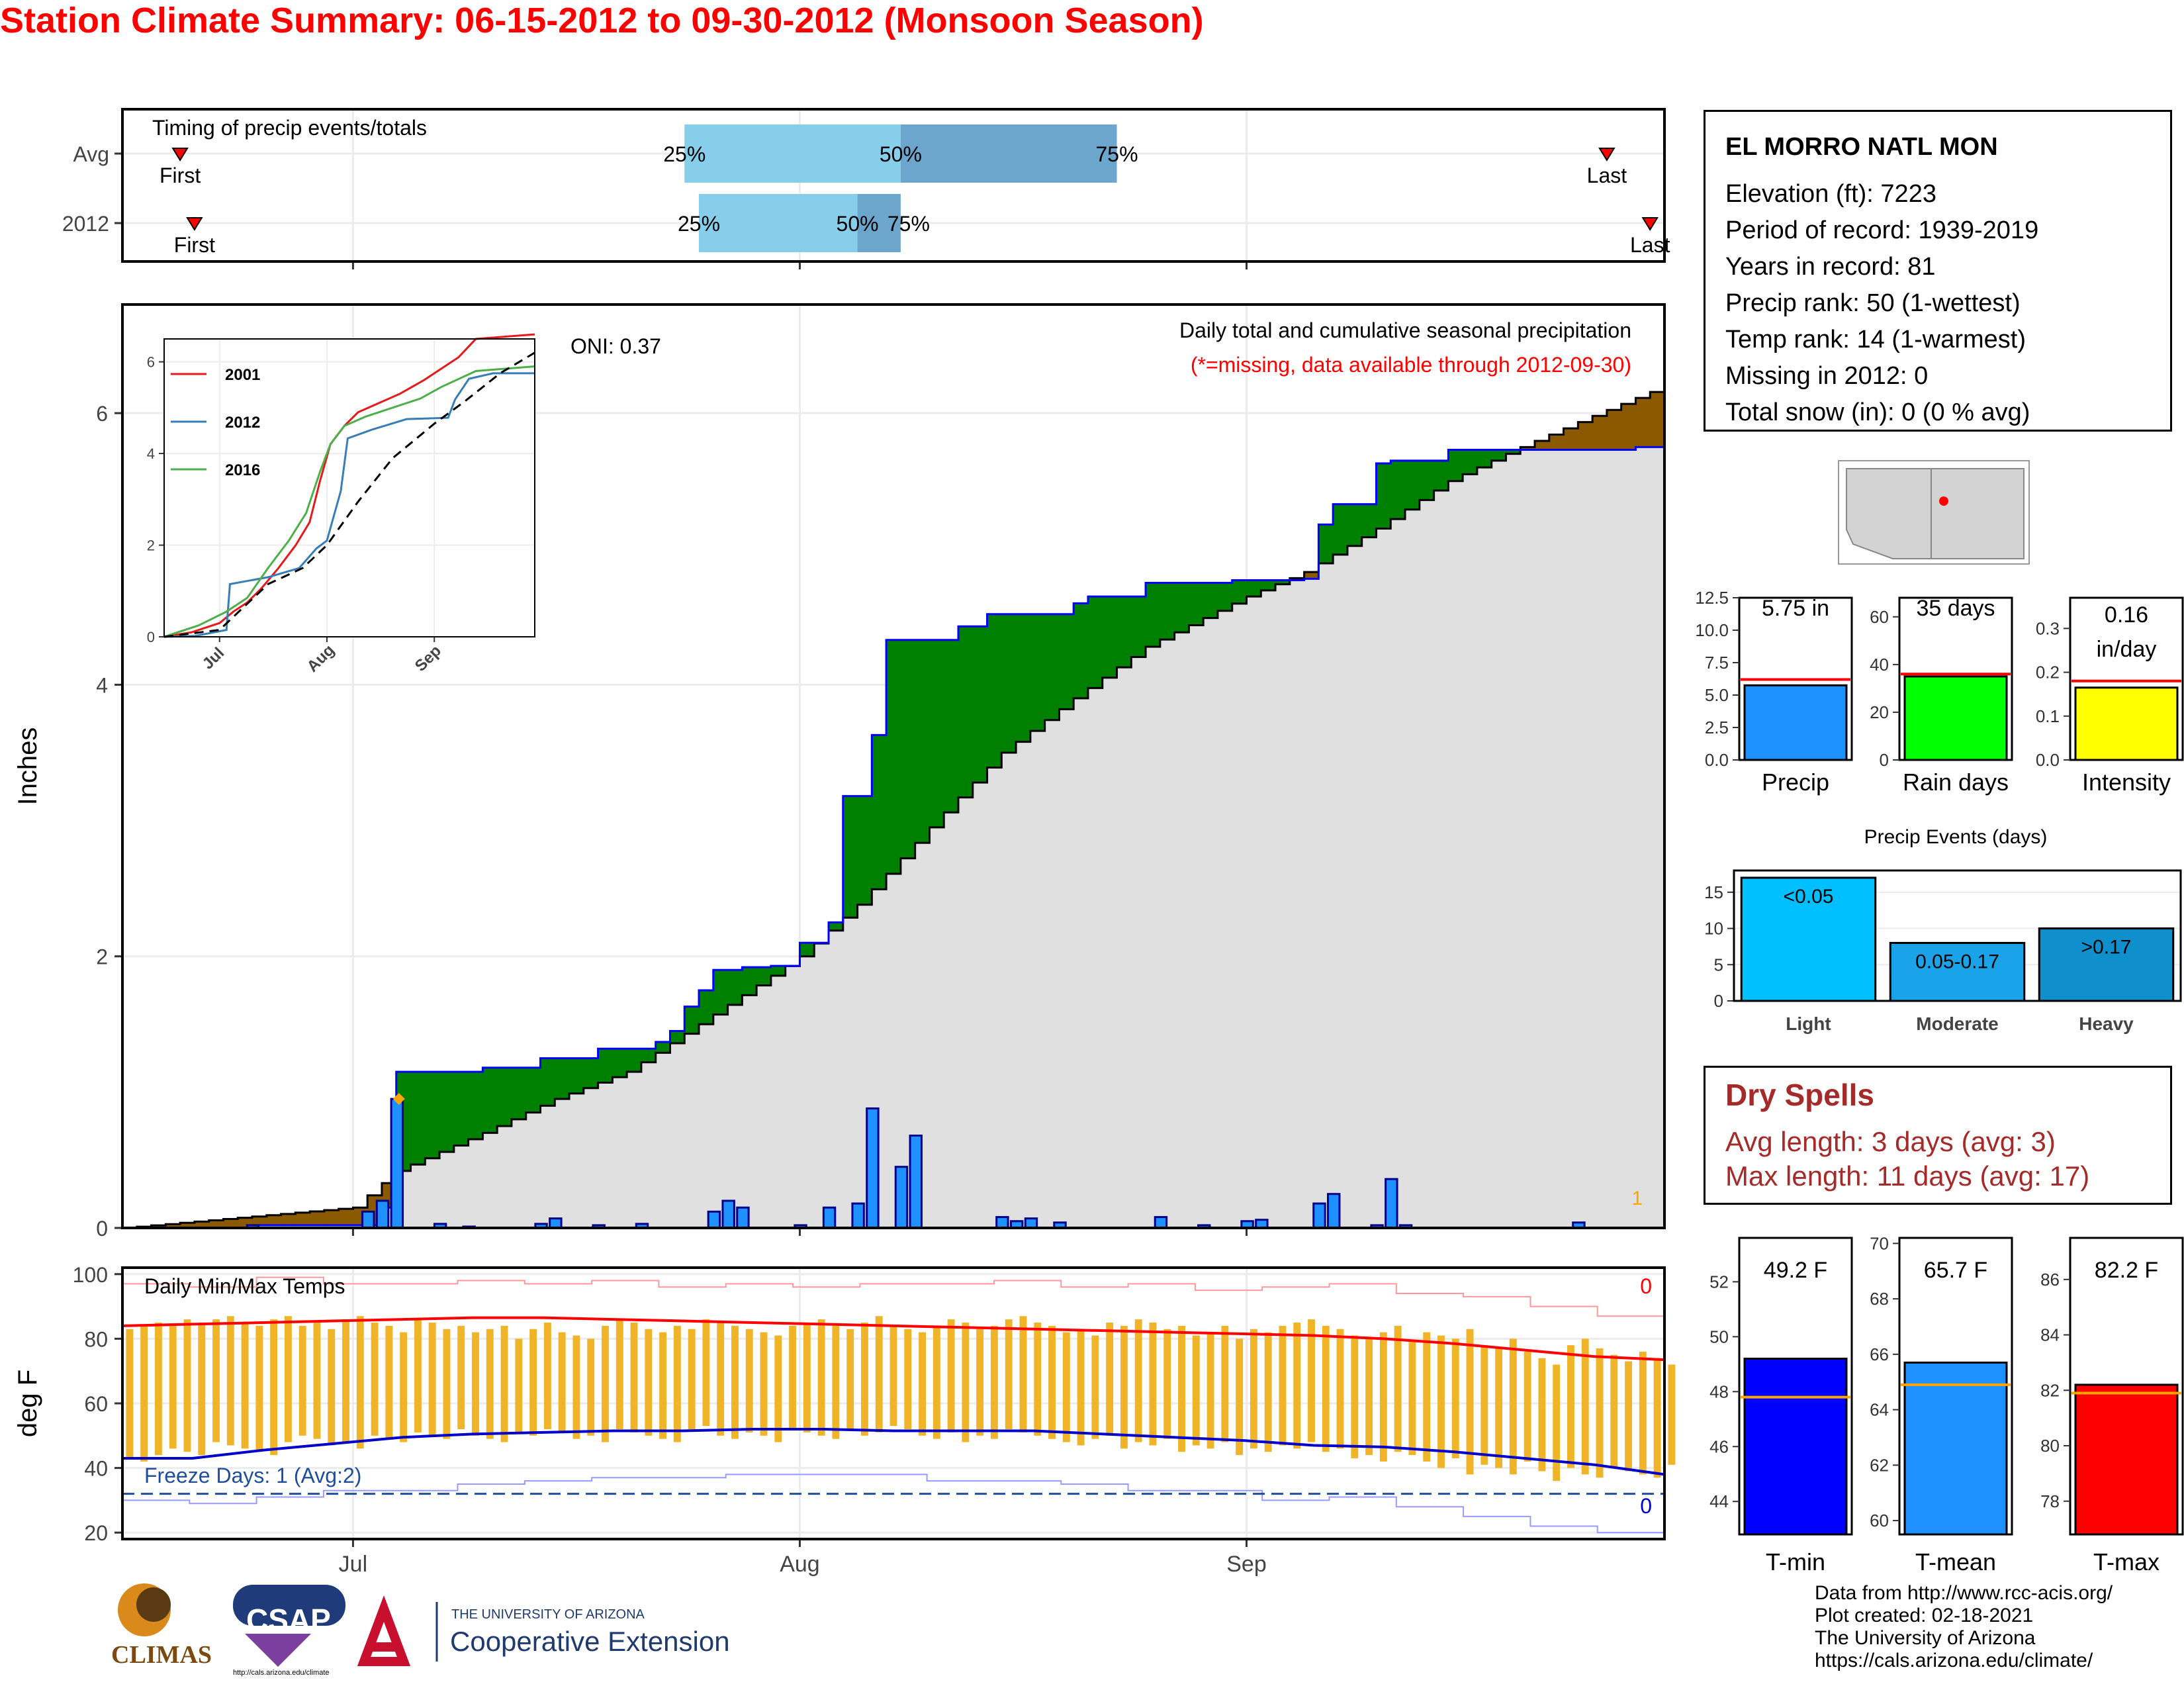 The image size is (2184, 1688). What do you see at coordinates (1880, 1299) in the screenshot?
I see `mini-ytick-label: 68` at bounding box center [1880, 1299].